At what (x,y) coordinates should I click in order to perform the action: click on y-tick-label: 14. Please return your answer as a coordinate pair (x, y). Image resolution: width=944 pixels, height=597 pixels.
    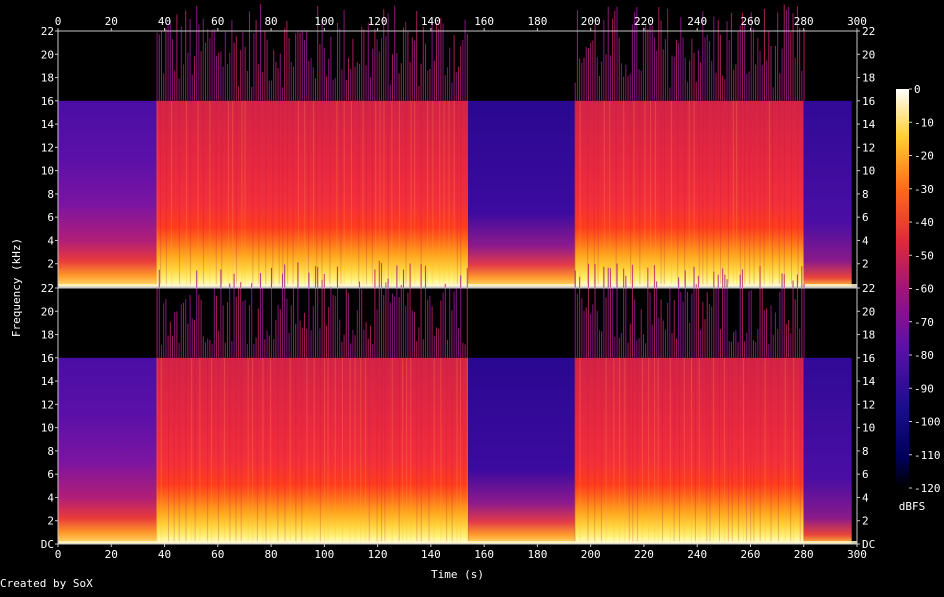
    Looking at the image, I should click on (48, 124).